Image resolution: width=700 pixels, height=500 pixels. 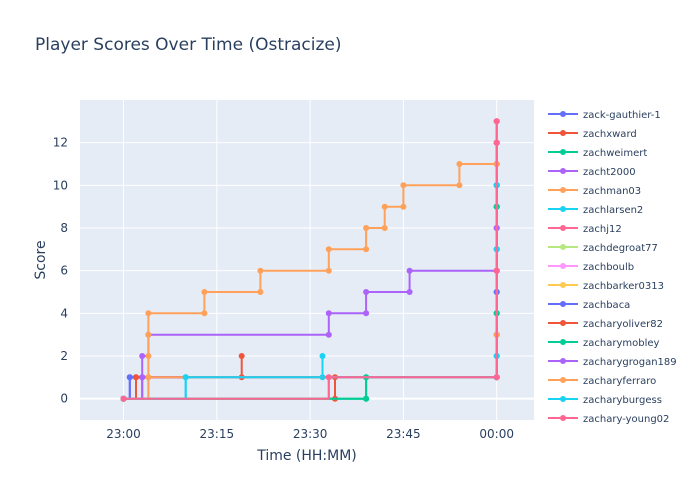 I want to click on legend-label: zack-gauthier-1, so click(x=622, y=115).